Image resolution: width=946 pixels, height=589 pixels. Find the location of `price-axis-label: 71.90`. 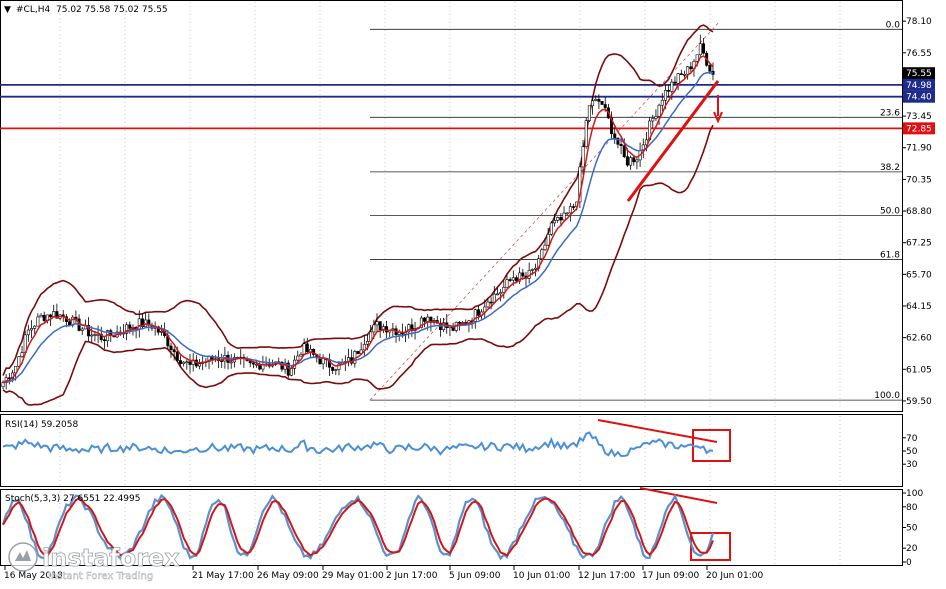

price-axis-label: 71.90 is located at coordinates (919, 149).